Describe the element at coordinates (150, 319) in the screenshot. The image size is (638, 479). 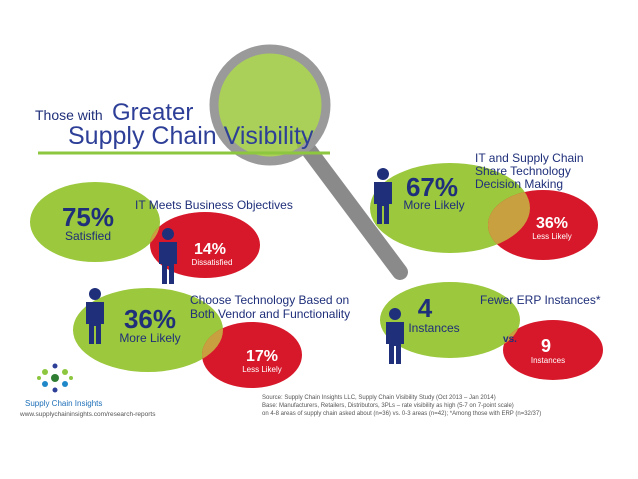
I see `high-value: 36%` at that location.